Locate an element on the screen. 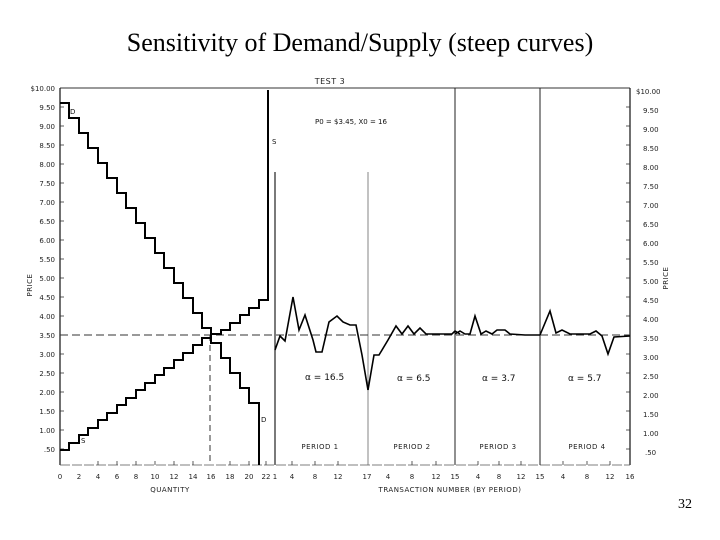  right-y-axis-label: PRICE is located at coordinates (666, 278).